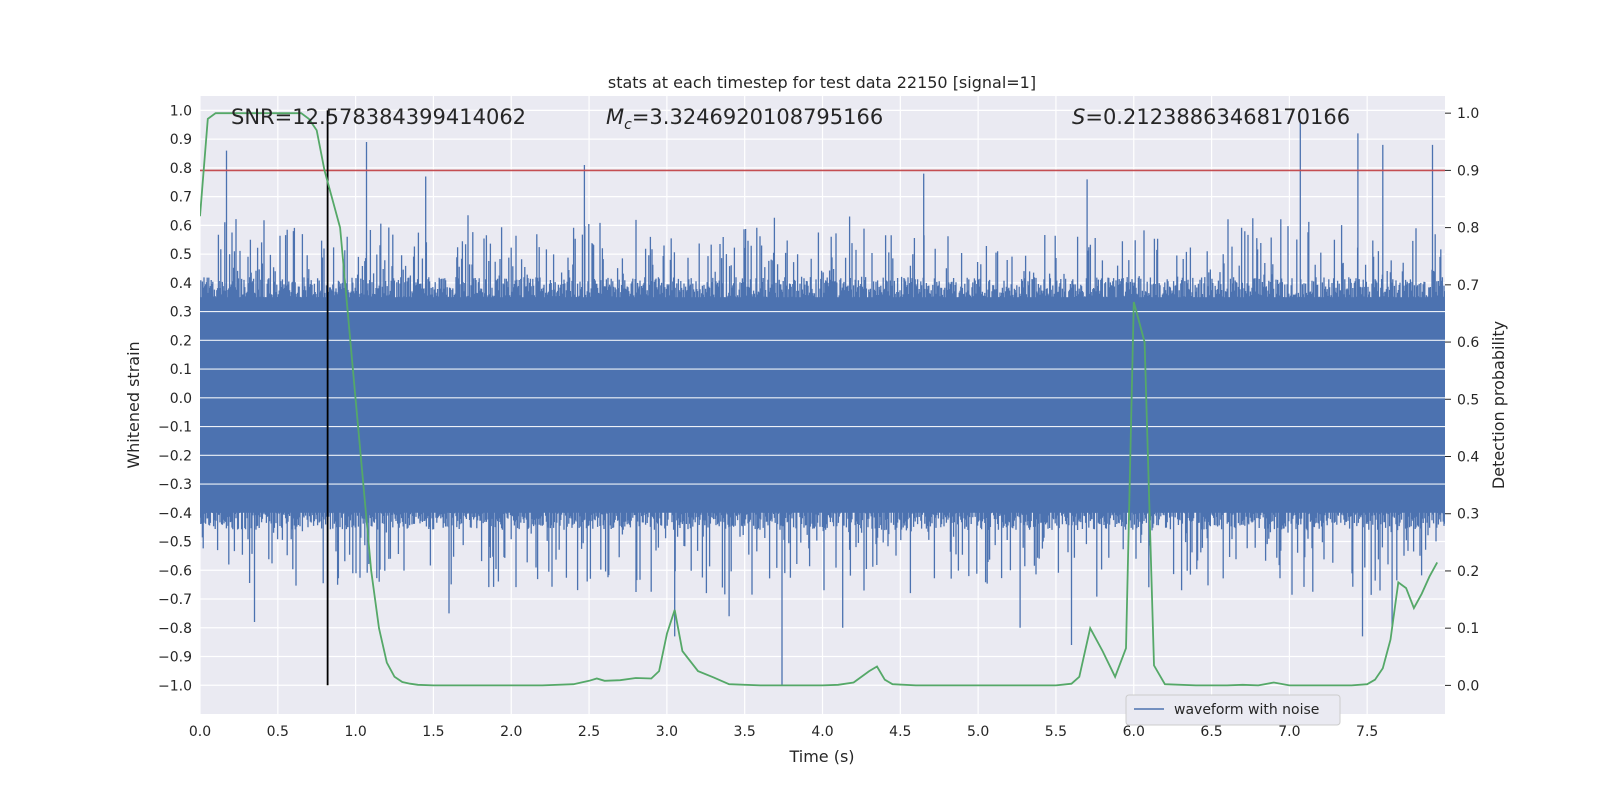 The width and height of the screenshot is (1600, 800). Describe the element at coordinates (589, 732) in the screenshot. I see `x-tick-label: 2.5` at that location.